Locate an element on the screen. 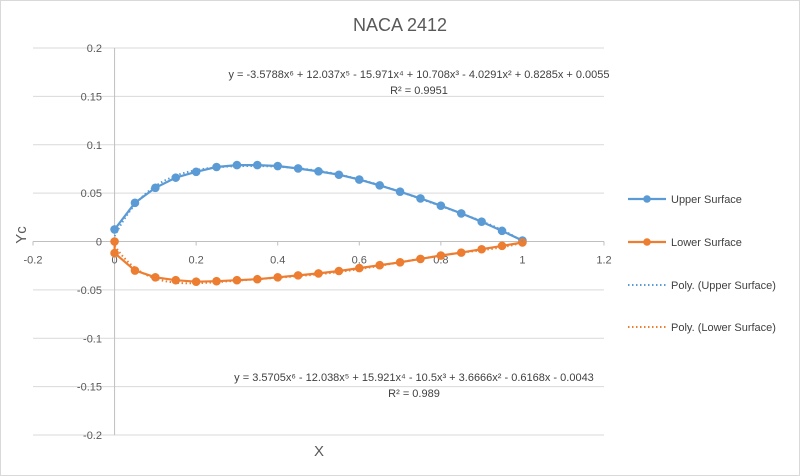 The width and height of the screenshot is (800, 476). legend-label-2: Poly. (Upper Surface) is located at coordinates (723, 286).